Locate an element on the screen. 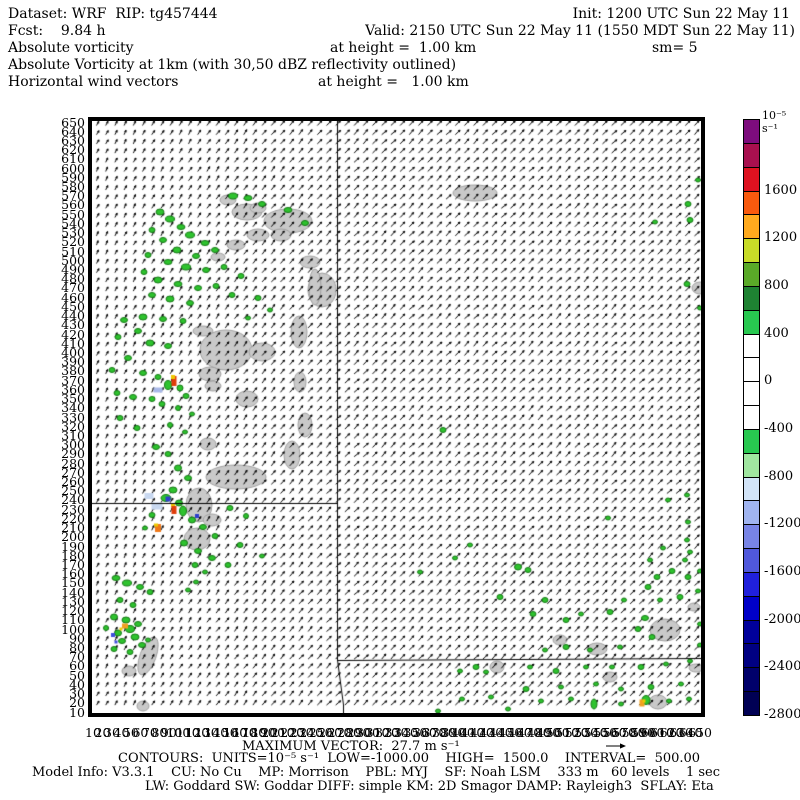  y-axis-tick-label: 290 is located at coordinates (73, 454).